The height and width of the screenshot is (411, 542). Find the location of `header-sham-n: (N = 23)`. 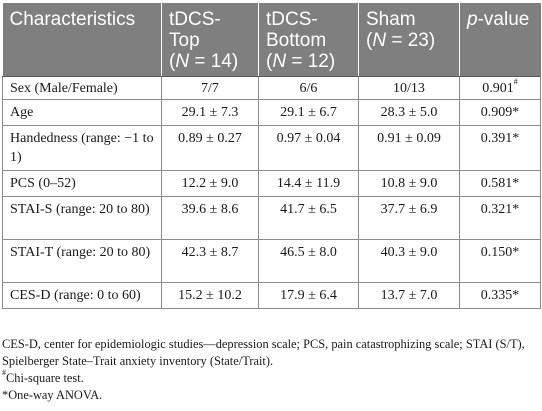

header-sham-n: (N = 23) is located at coordinates (401, 40).